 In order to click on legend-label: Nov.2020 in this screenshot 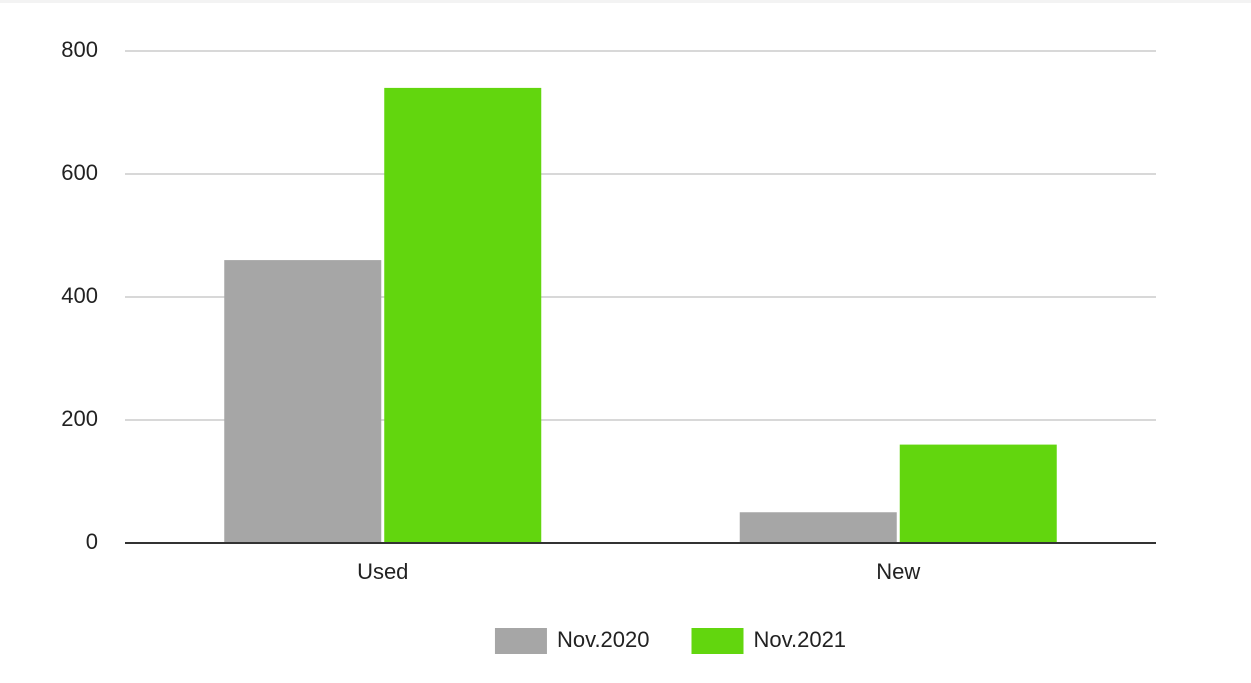, I will do `click(603, 639)`.